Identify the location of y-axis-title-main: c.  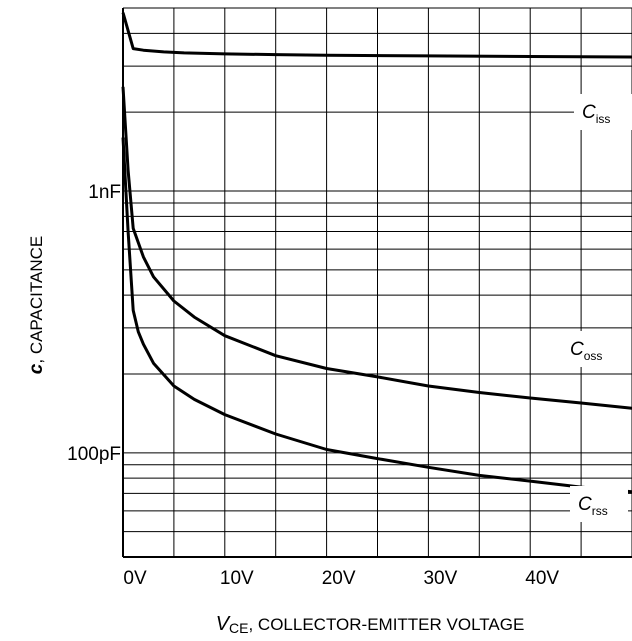
(36, 368).